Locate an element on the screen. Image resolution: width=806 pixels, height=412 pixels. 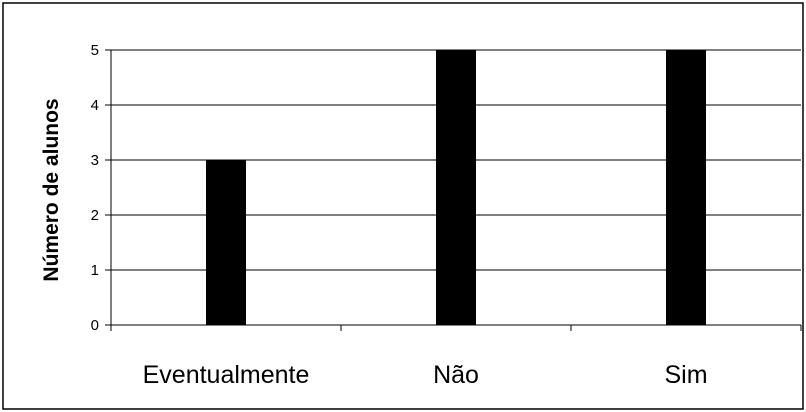
y-tick-label: 3 is located at coordinates (95, 160).